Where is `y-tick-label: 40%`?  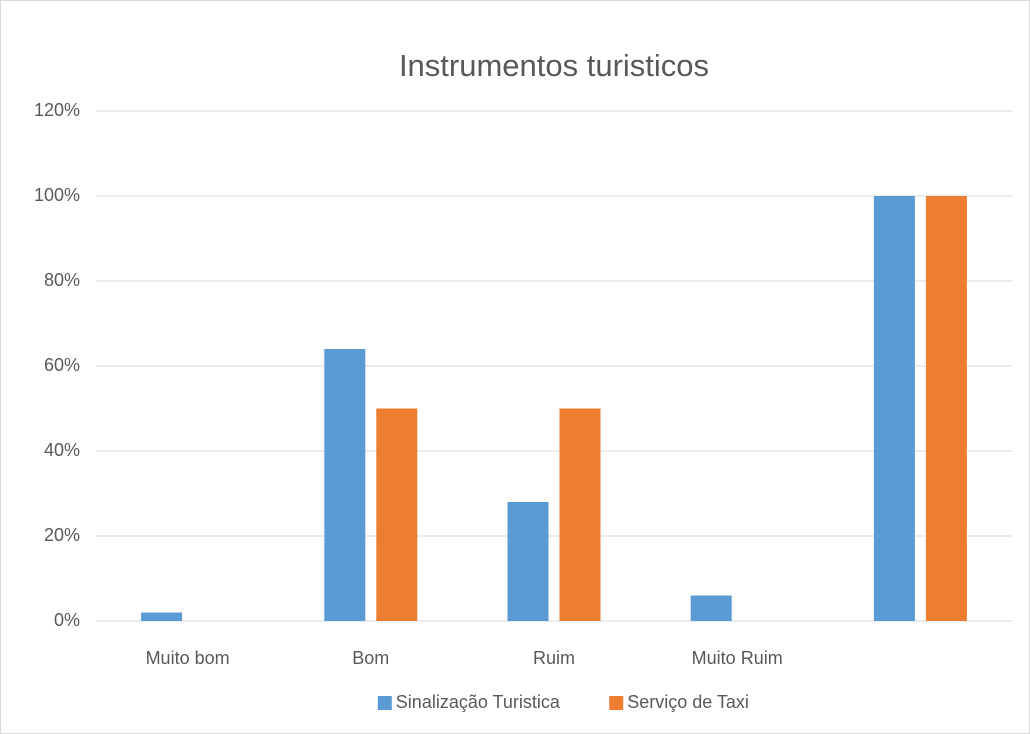
y-tick-label: 40% is located at coordinates (62, 450).